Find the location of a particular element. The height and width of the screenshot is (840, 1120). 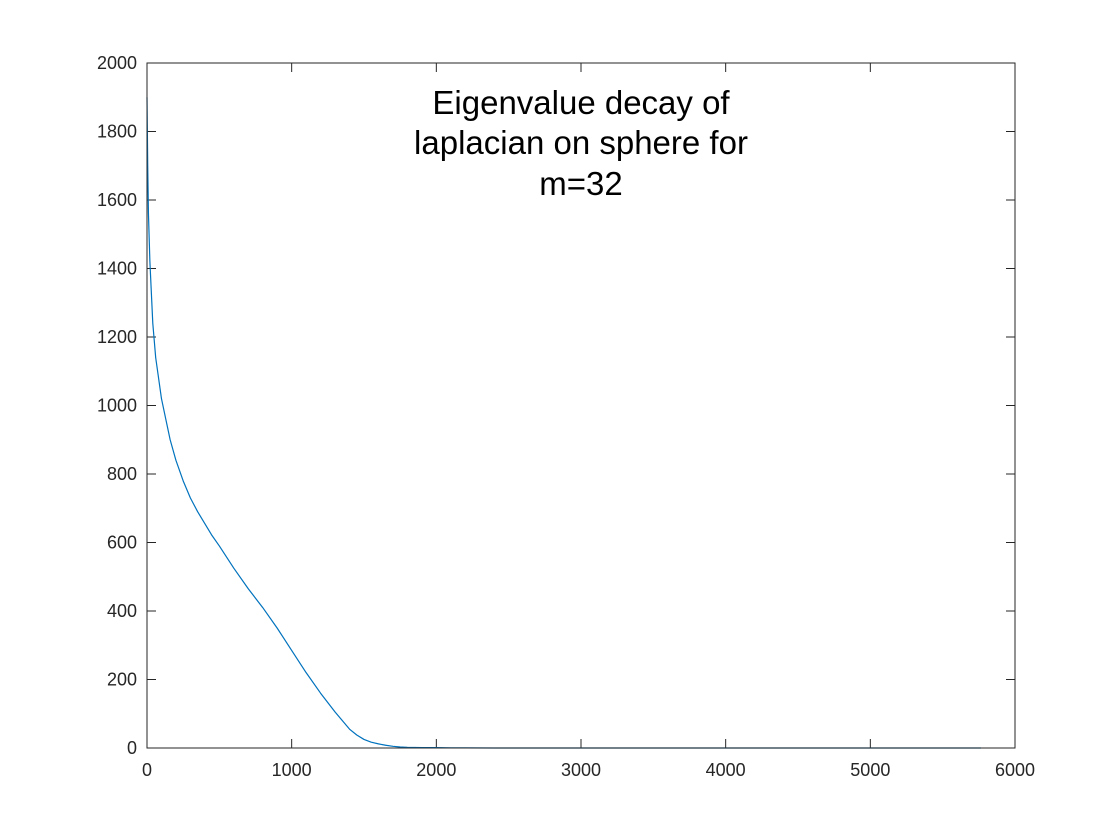

x-tick-label: 0 is located at coordinates (147, 770).